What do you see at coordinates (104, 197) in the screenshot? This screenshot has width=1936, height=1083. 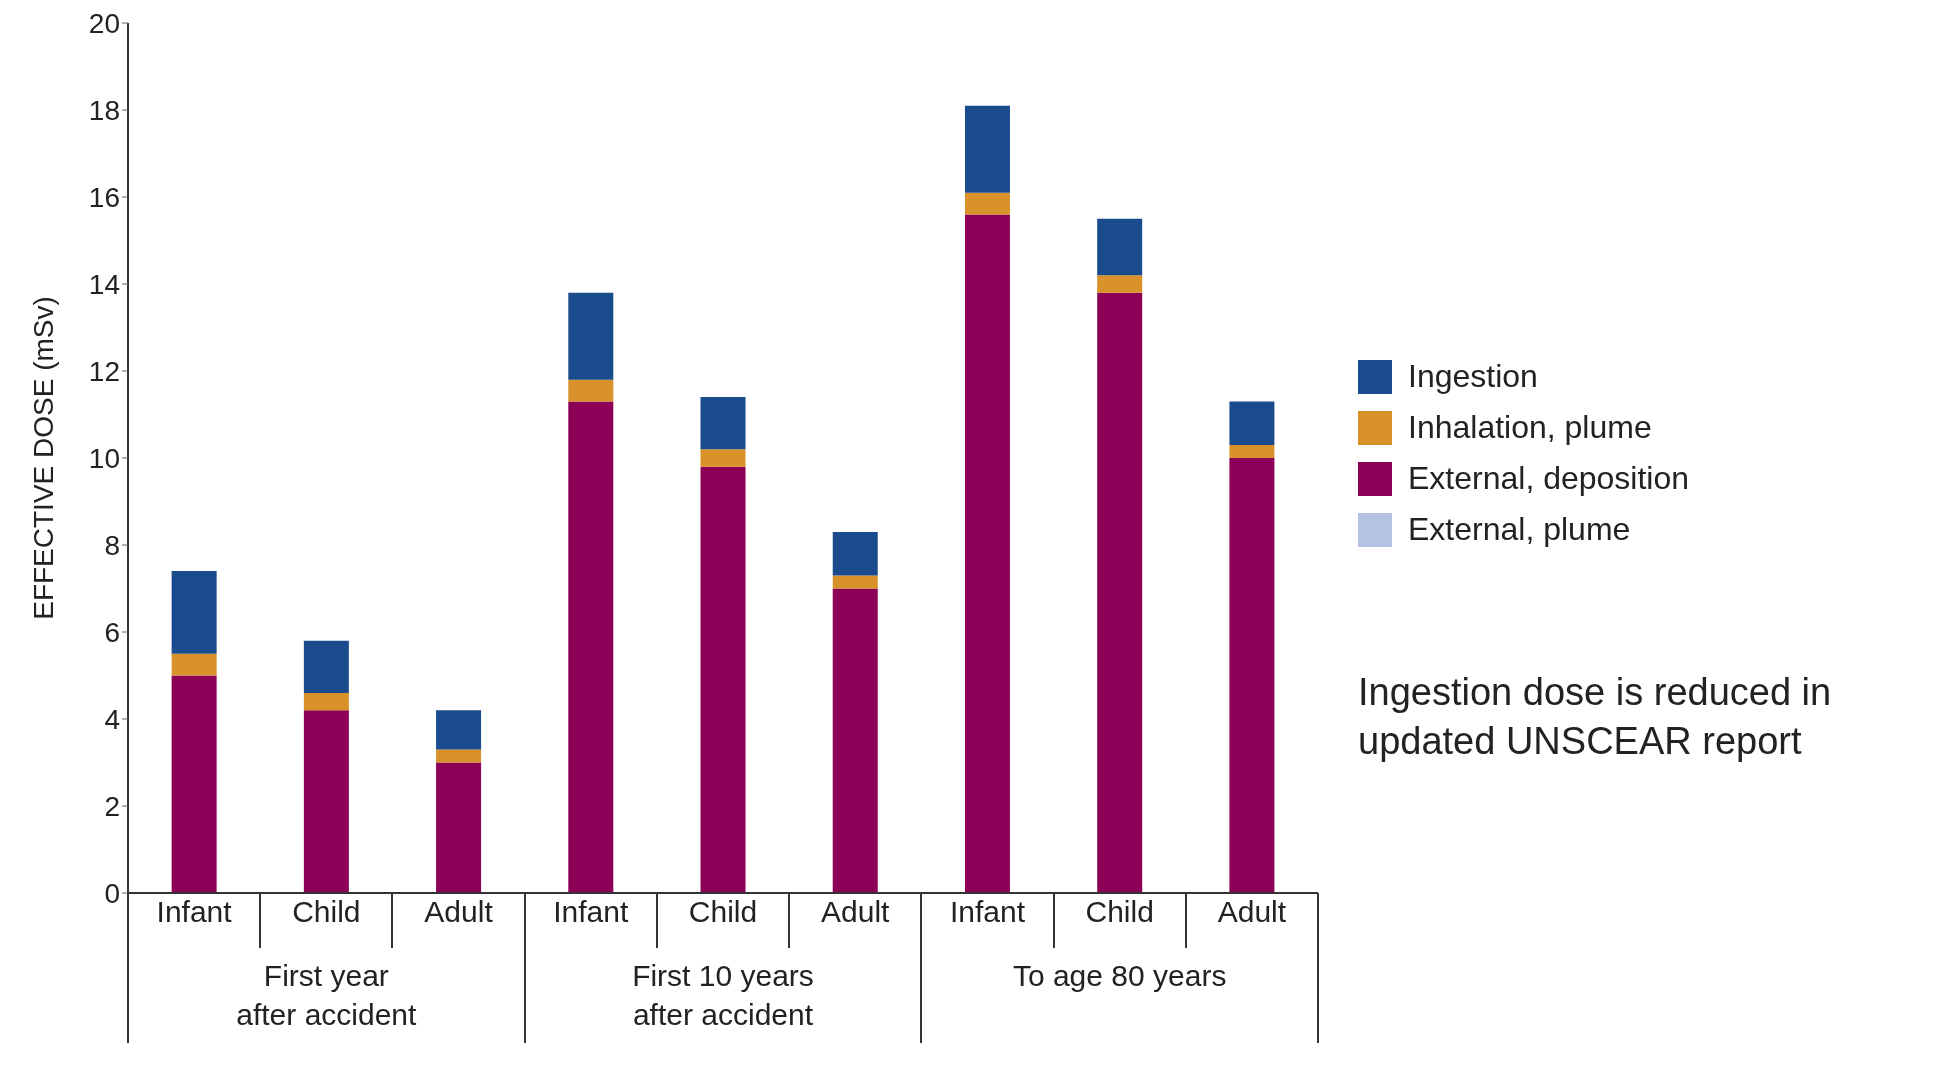 I see `y-tick-label: 16` at bounding box center [104, 197].